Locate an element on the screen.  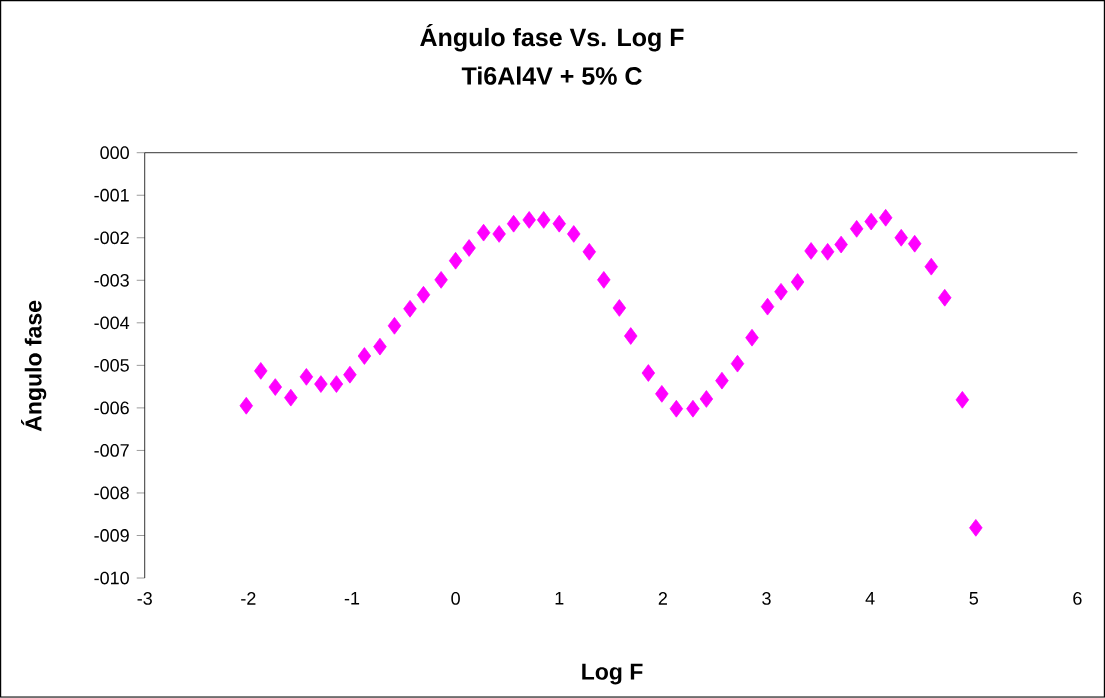
x-tick-label: -1 is located at coordinates (352, 598).